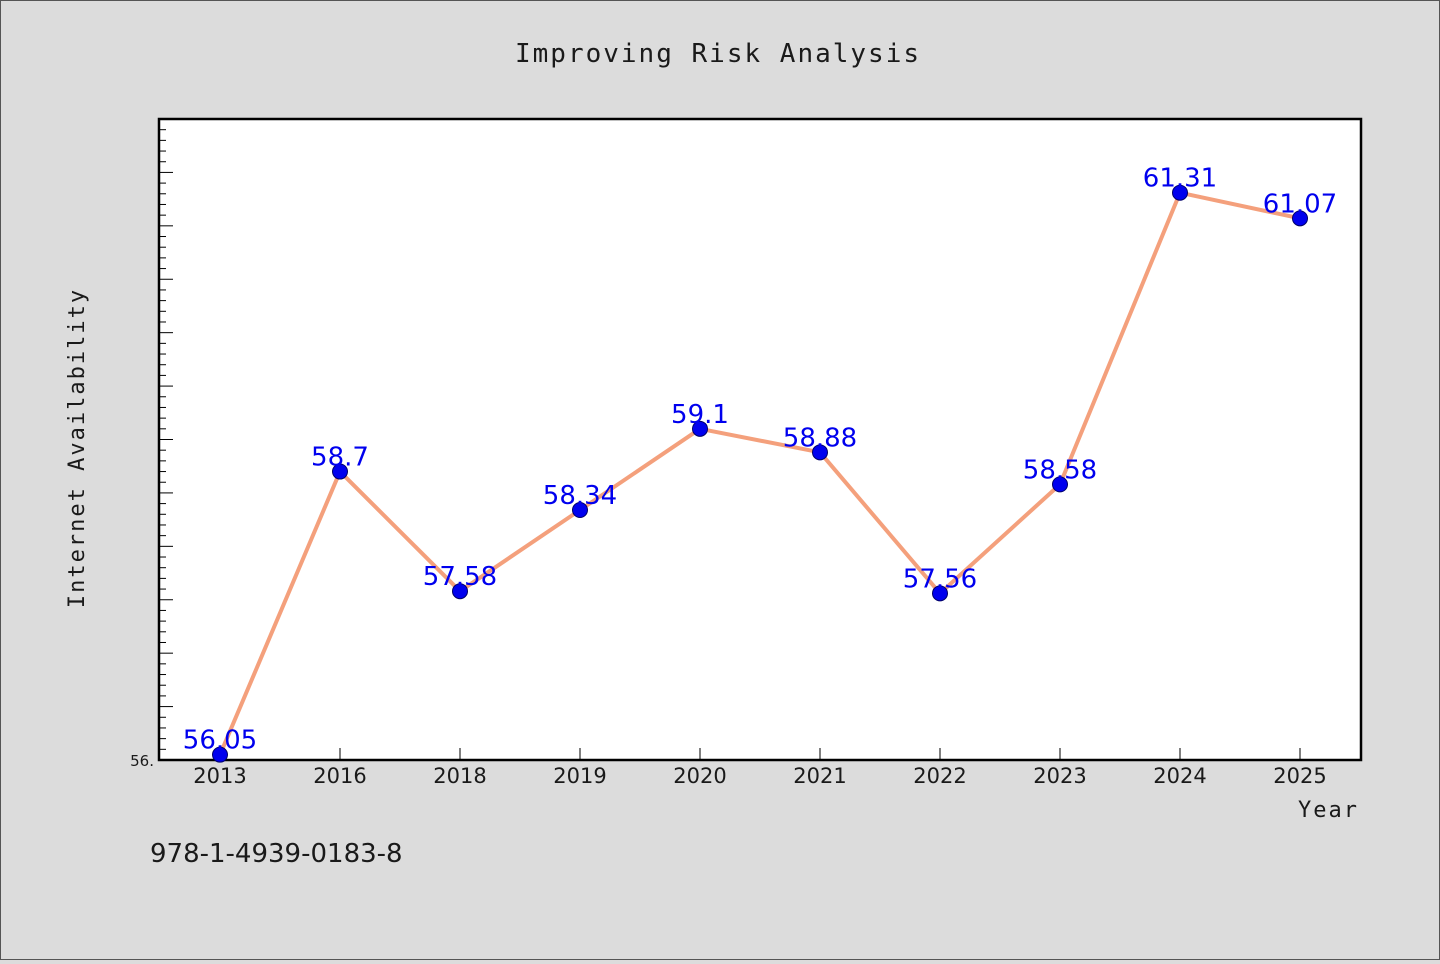 The height and width of the screenshot is (964, 1440). What do you see at coordinates (1180, 179) in the screenshot?
I see `data-label-2024: 61.31` at bounding box center [1180, 179].